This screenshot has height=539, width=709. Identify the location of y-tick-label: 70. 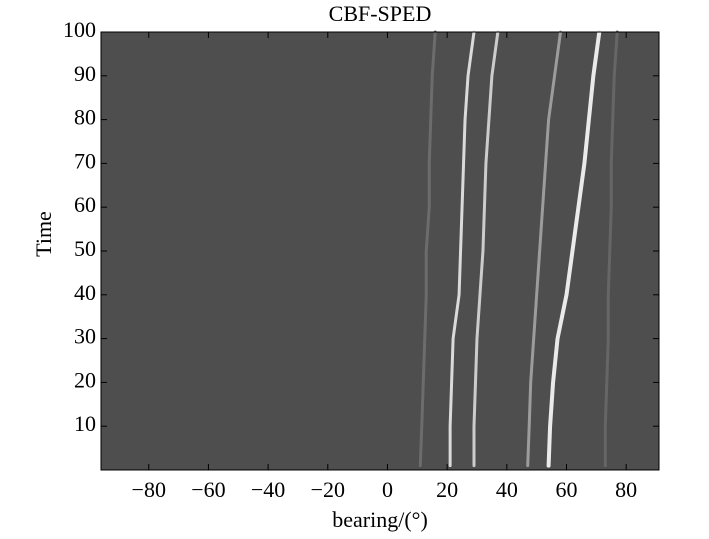
(85, 160).